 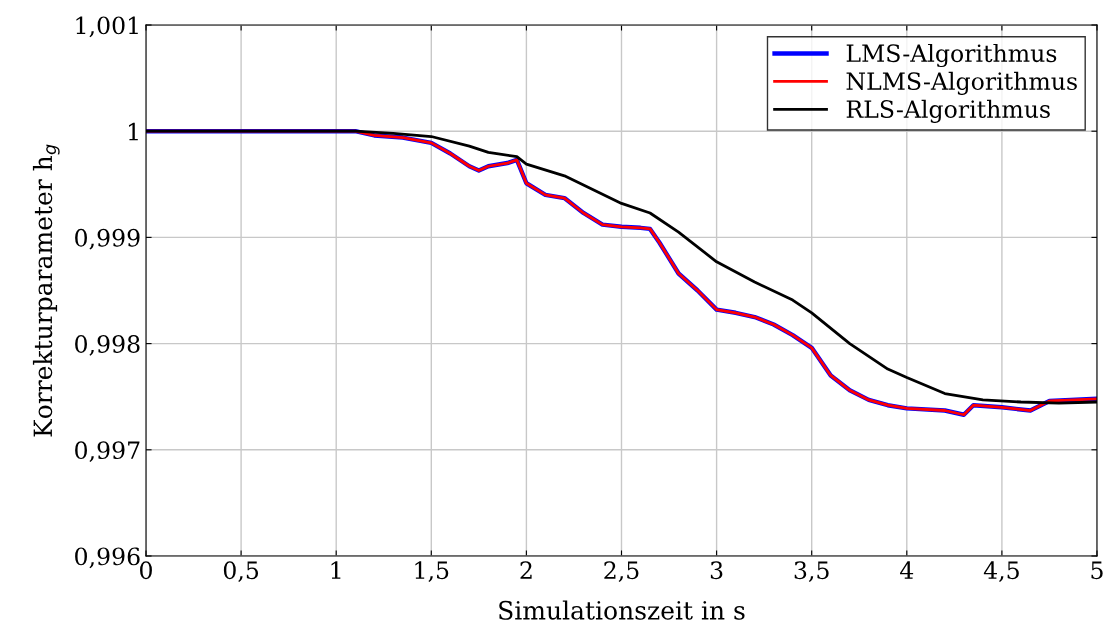 I want to click on x-tick-label: 4, so click(x=907, y=570).